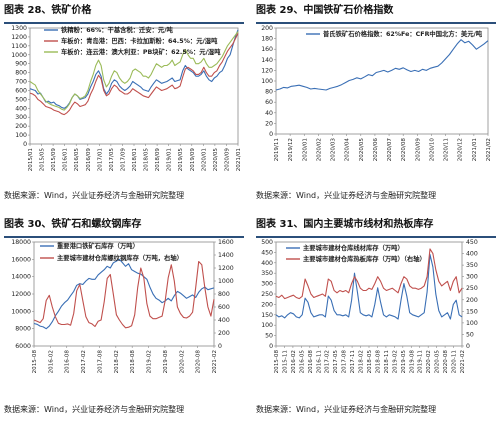 Image resolution: width=500 pixels, height=430 pixels. What do you see at coordinates (277, 362) in the screenshot?
I see `x-tick-label: 2015-08` at bounding box center [277, 362].